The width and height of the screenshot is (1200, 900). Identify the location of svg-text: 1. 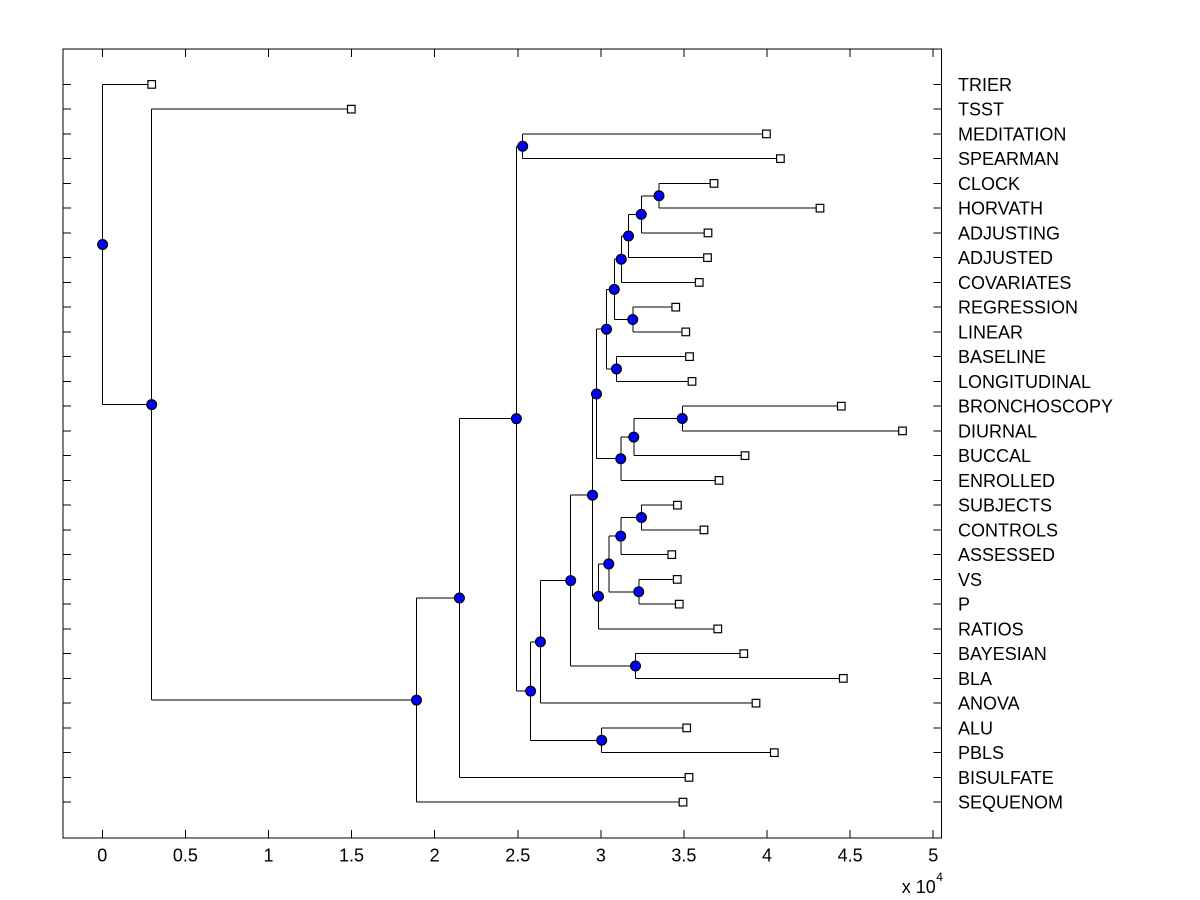
(268, 855).